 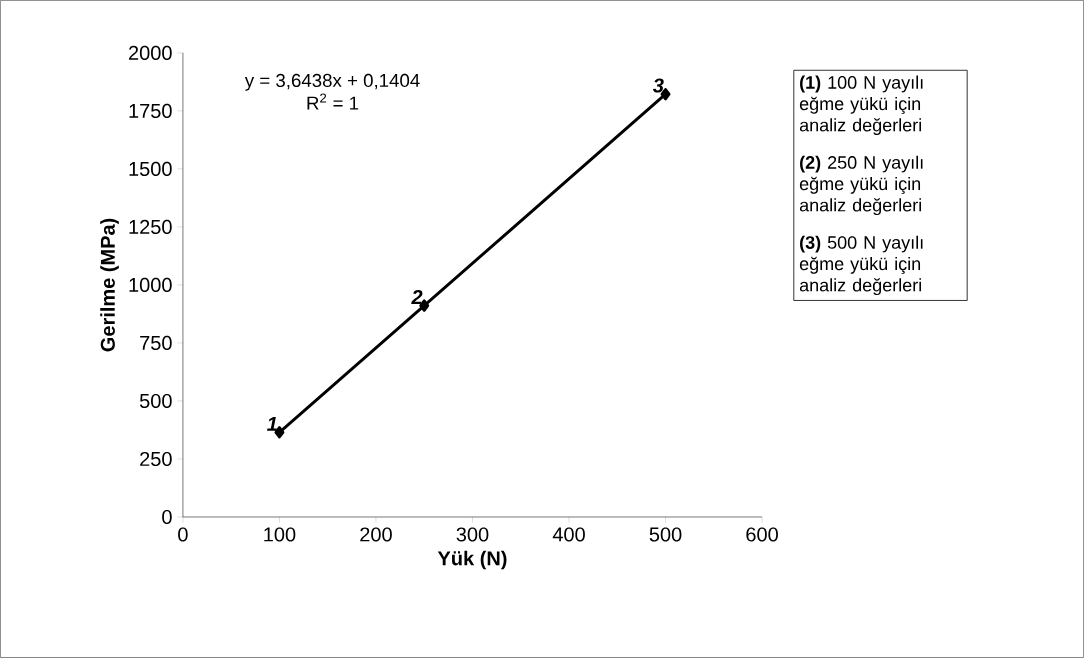 What do you see at coordinates (280, 534) in the screenshot?
I see `x-tick-label: 100` at bounding box center [280, 534].